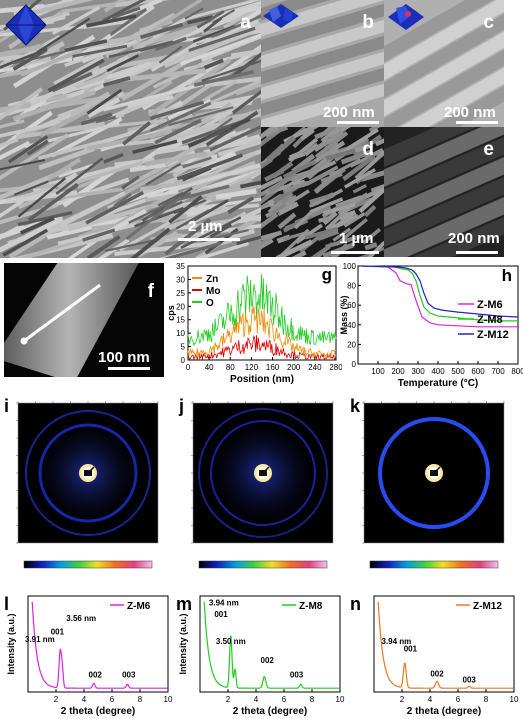  What do you see at coordinates (294, 367) in the screenshot?
I see `x-tick-label: 200` at bounding box center [294, 367].